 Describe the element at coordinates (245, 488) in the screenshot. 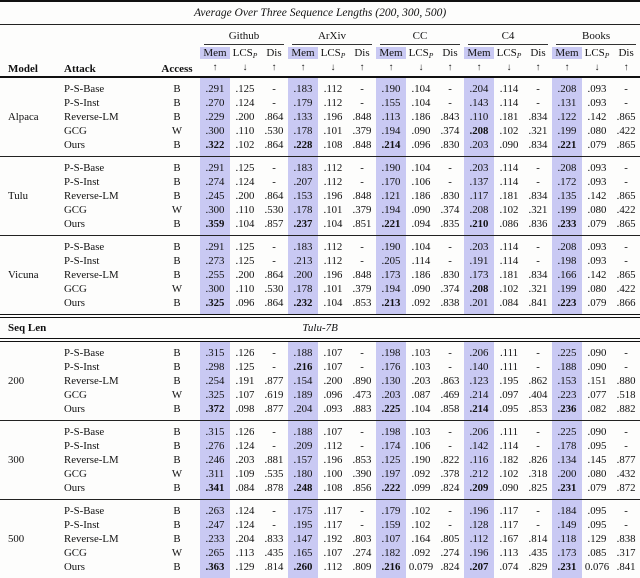

I see `metric-value: .084` at that location.